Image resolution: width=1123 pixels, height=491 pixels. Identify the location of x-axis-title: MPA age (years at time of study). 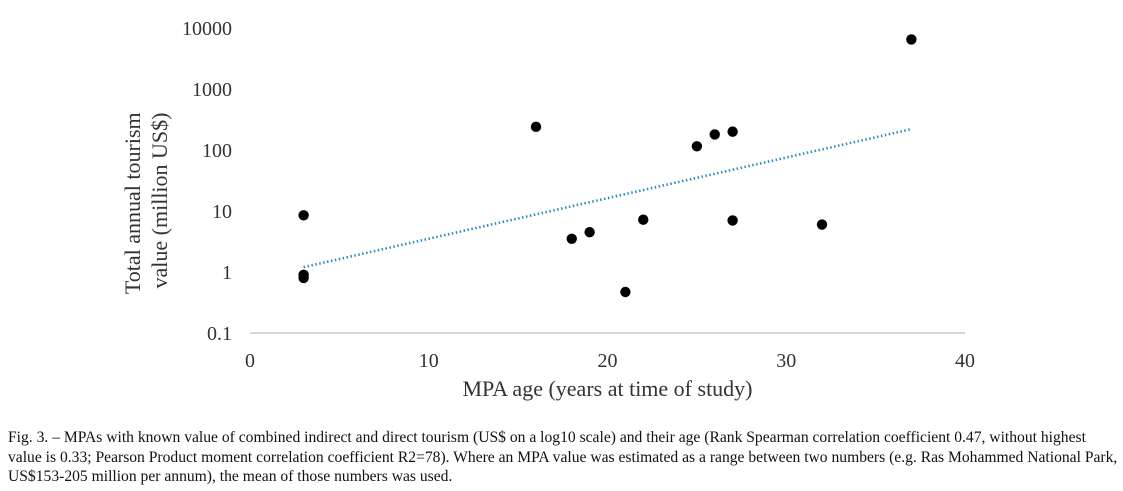
(607, 388).